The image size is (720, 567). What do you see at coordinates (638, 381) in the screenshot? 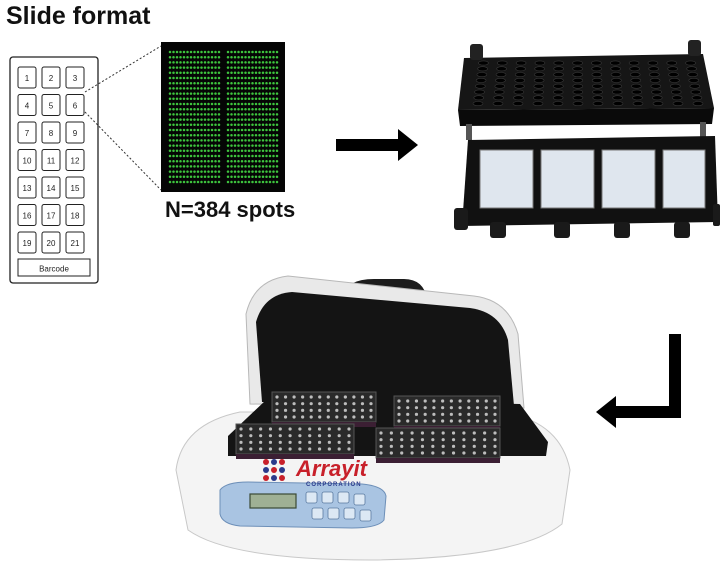
I see `arrow-return` at bounding box center [638, 381].